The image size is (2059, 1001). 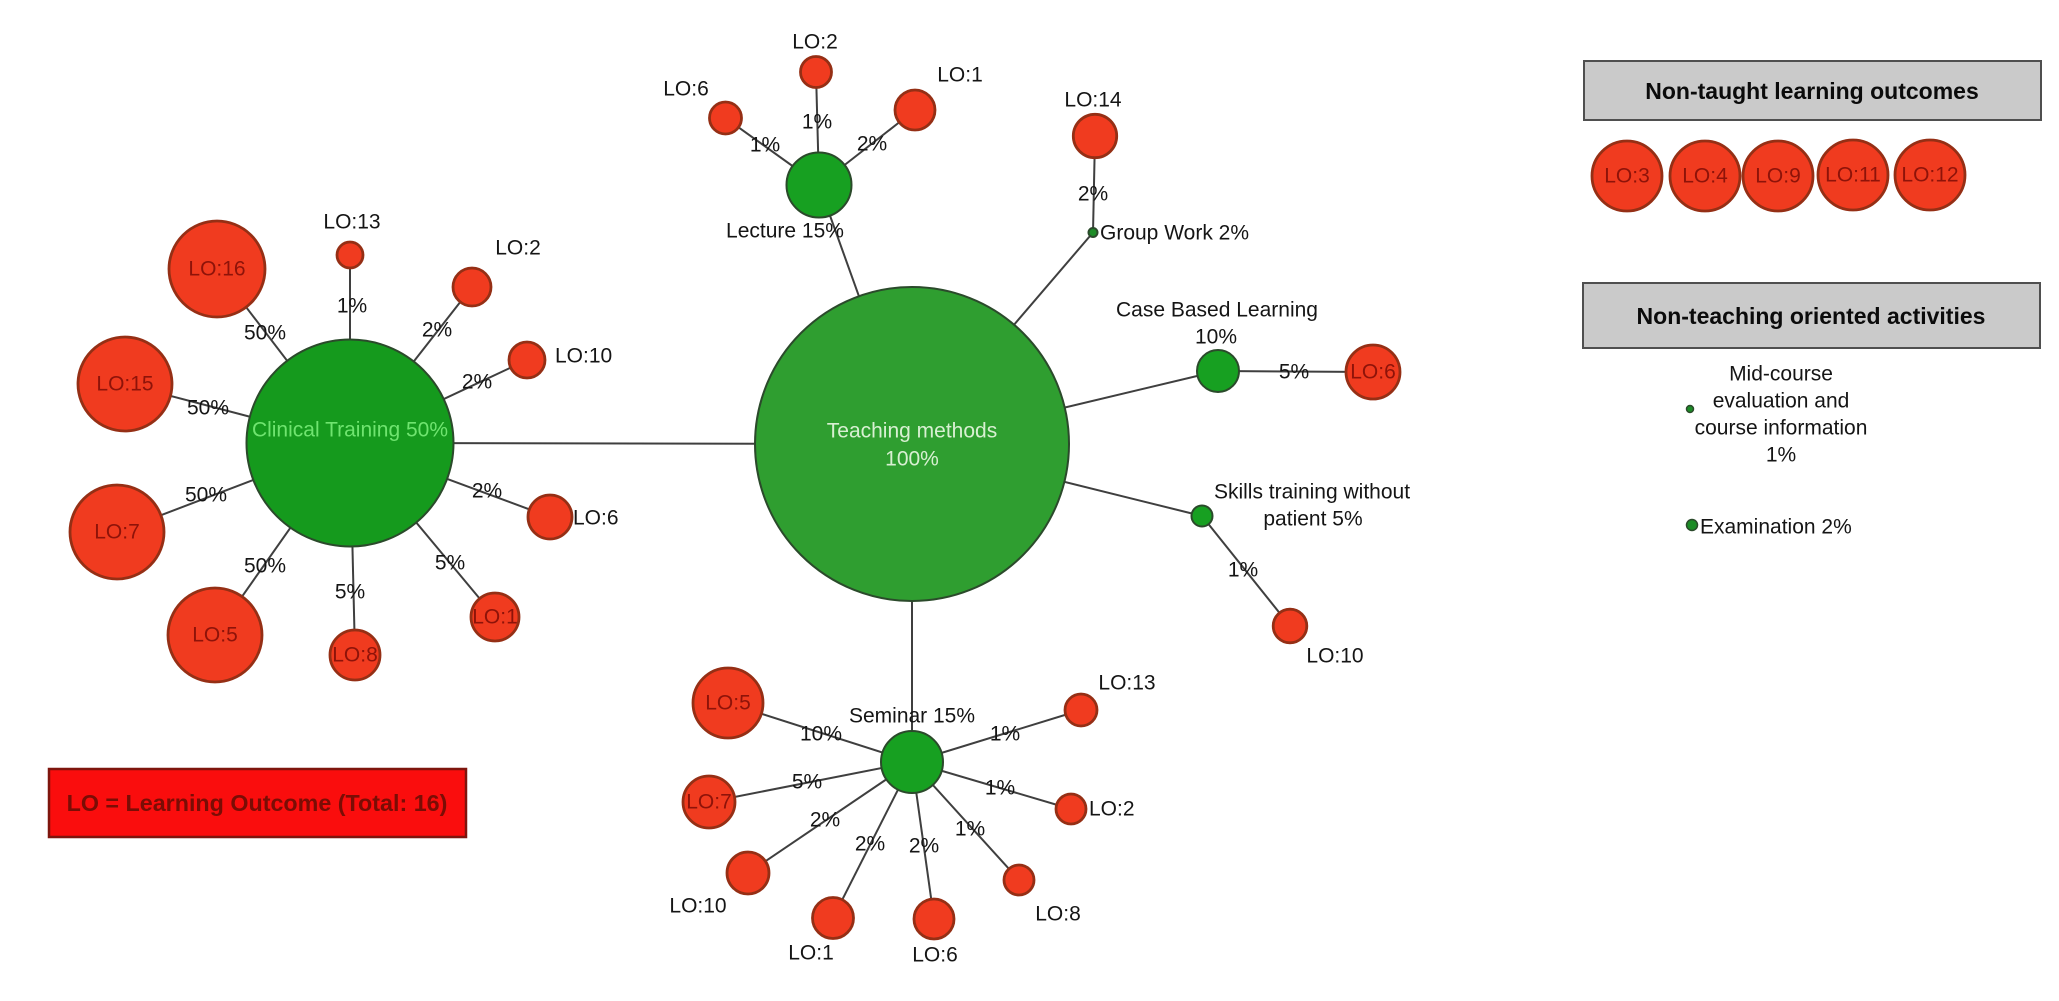 I want to click on svg-text: LO:3, so click(x=1627, y=176).